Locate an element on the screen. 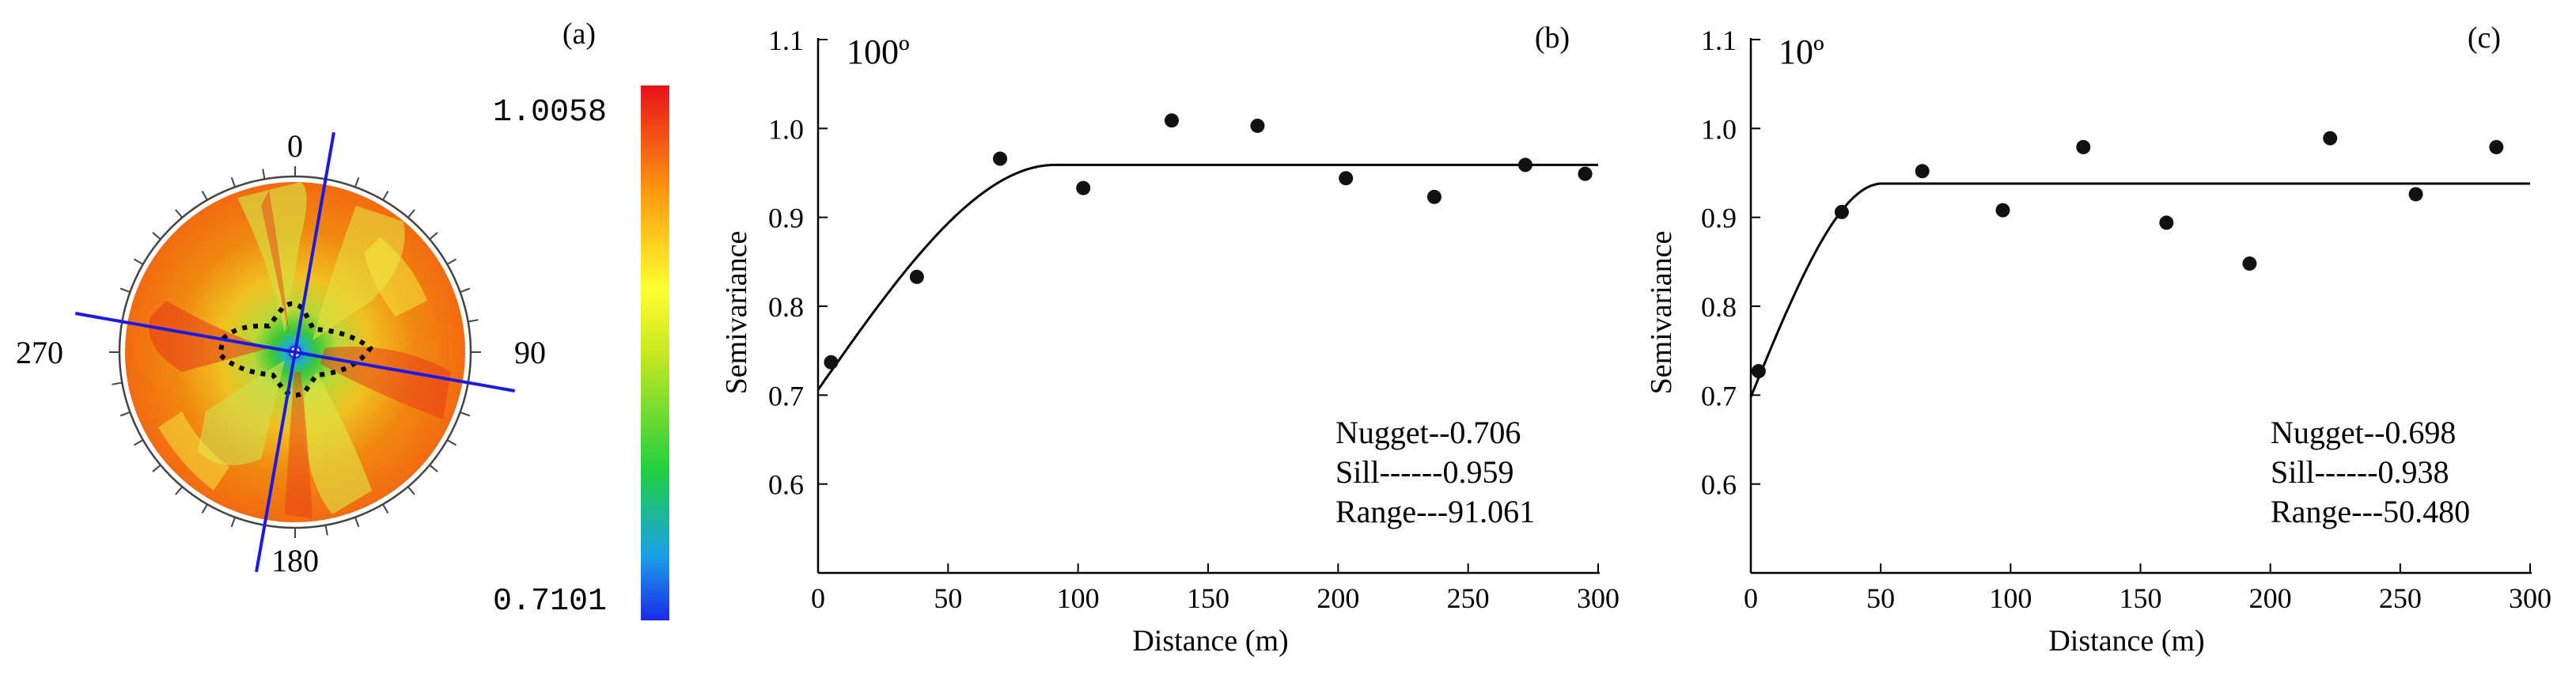  panel-b-y-axis-title: Semivariance is located at coordinates (736, 313).